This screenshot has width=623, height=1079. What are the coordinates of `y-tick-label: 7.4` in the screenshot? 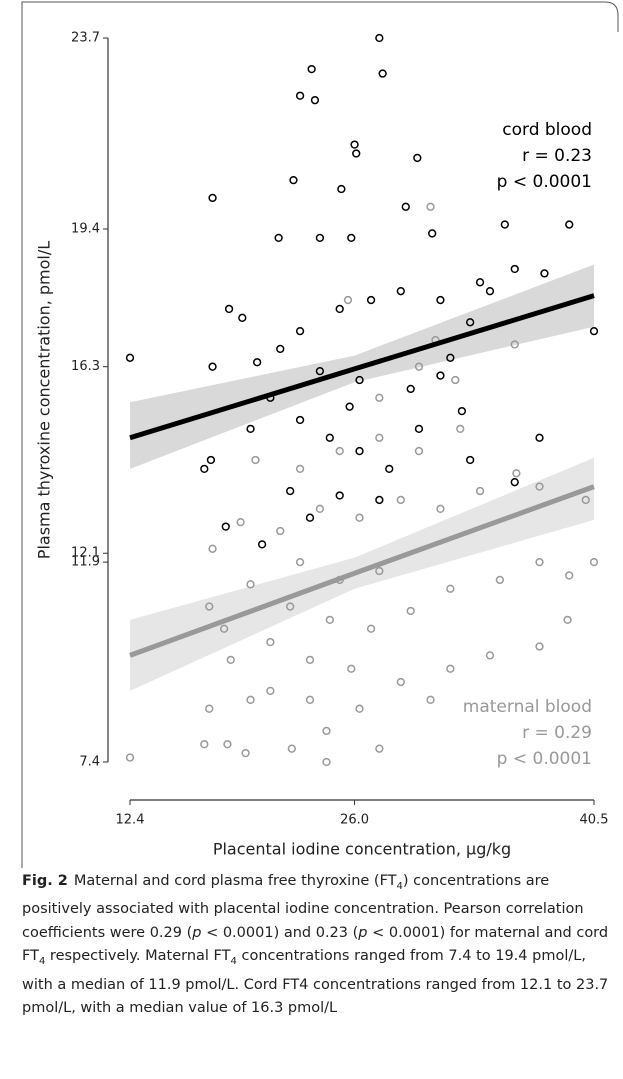 It's located at (89, 762).